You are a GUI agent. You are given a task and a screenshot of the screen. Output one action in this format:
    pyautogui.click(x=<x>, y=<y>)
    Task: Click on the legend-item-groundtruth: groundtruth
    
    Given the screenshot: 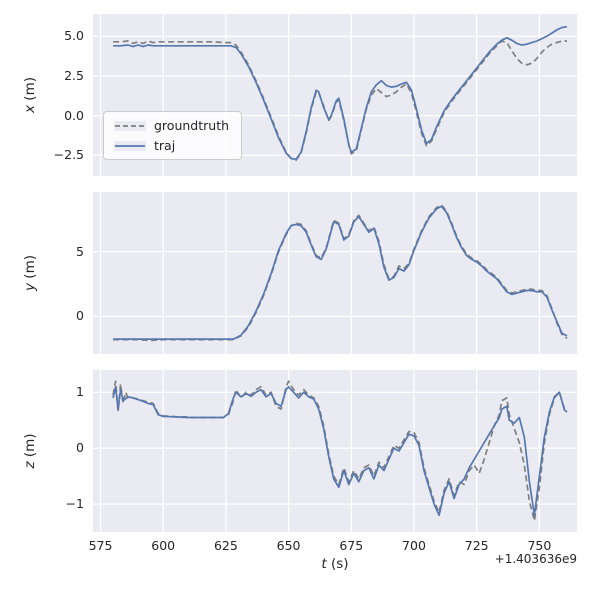 What is the action you would take?
    pyautogui.click(x=171, y=125)
    